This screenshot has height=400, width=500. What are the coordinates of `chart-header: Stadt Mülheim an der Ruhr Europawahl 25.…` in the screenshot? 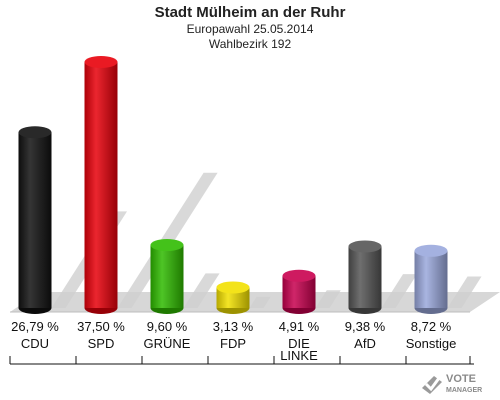 It's located at (250, 26).